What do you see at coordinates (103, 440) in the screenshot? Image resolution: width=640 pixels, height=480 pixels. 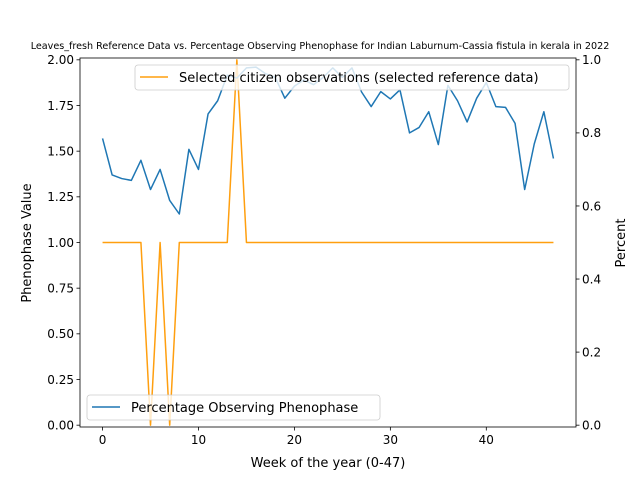 I see `x-tick-label: 0` at bounding box center [103, 440].